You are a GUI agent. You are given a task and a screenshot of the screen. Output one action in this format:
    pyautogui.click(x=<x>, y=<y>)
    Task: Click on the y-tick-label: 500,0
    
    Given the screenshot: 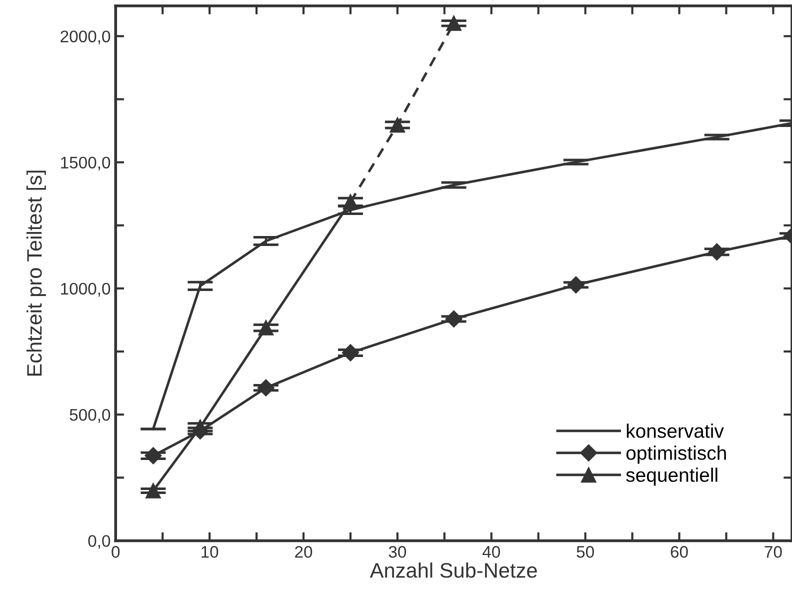 What is the action you would take?
    pyautogui.click(x=90, y=415)
    